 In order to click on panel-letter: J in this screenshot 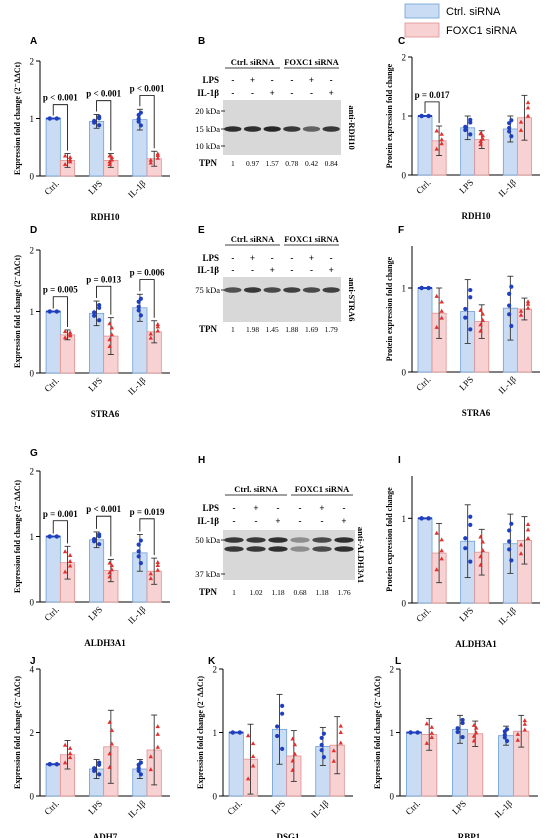, I will do `click(33, 661)`.